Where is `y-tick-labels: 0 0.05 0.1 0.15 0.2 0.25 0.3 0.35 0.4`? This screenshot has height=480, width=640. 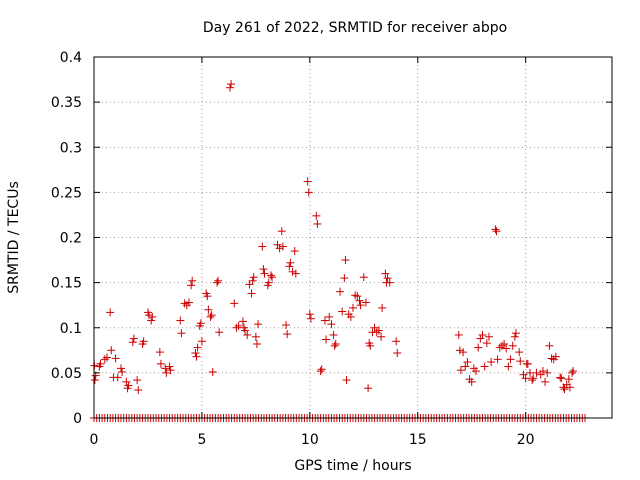
y-tick-labels: 0 0.05 0.1 0.15 0.2 0.25 0.3 0.35 0.4 is located at coordinates (66, 238).